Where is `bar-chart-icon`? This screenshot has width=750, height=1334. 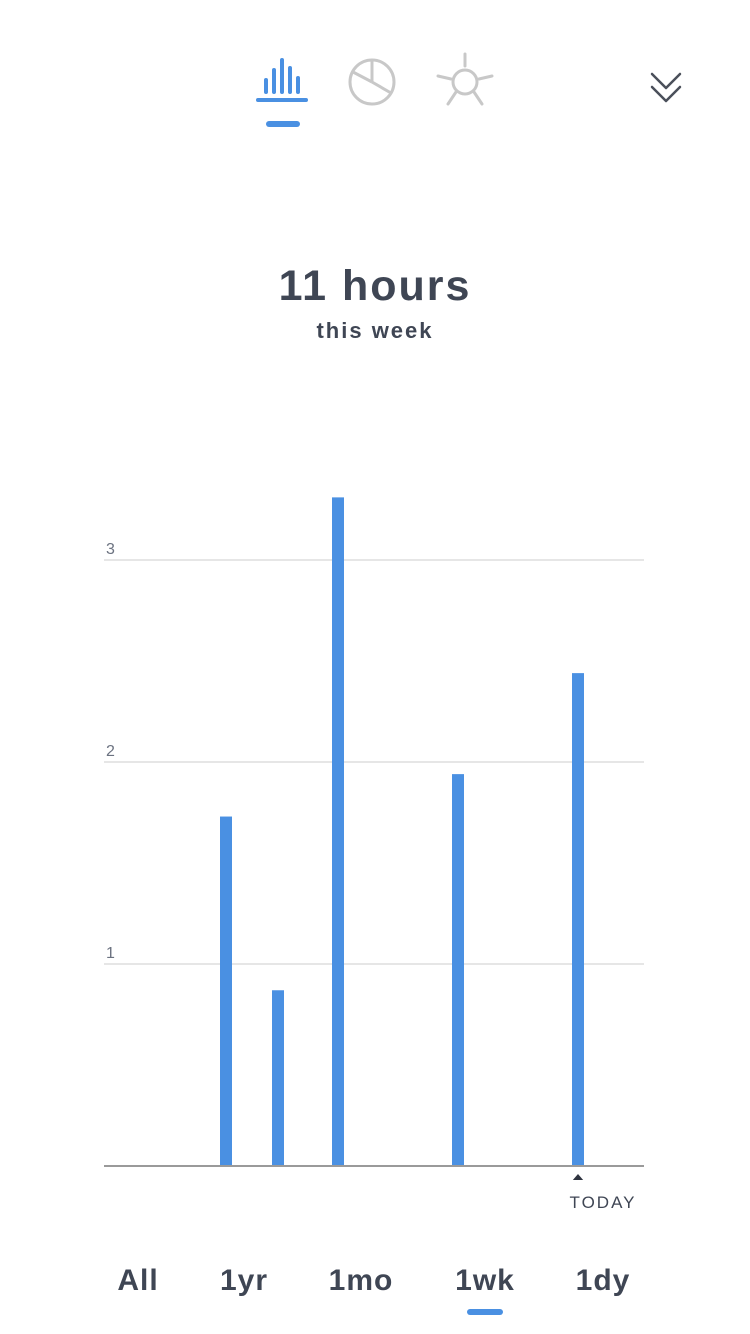 bar-chart-icon is located at coordinates (282, 81).